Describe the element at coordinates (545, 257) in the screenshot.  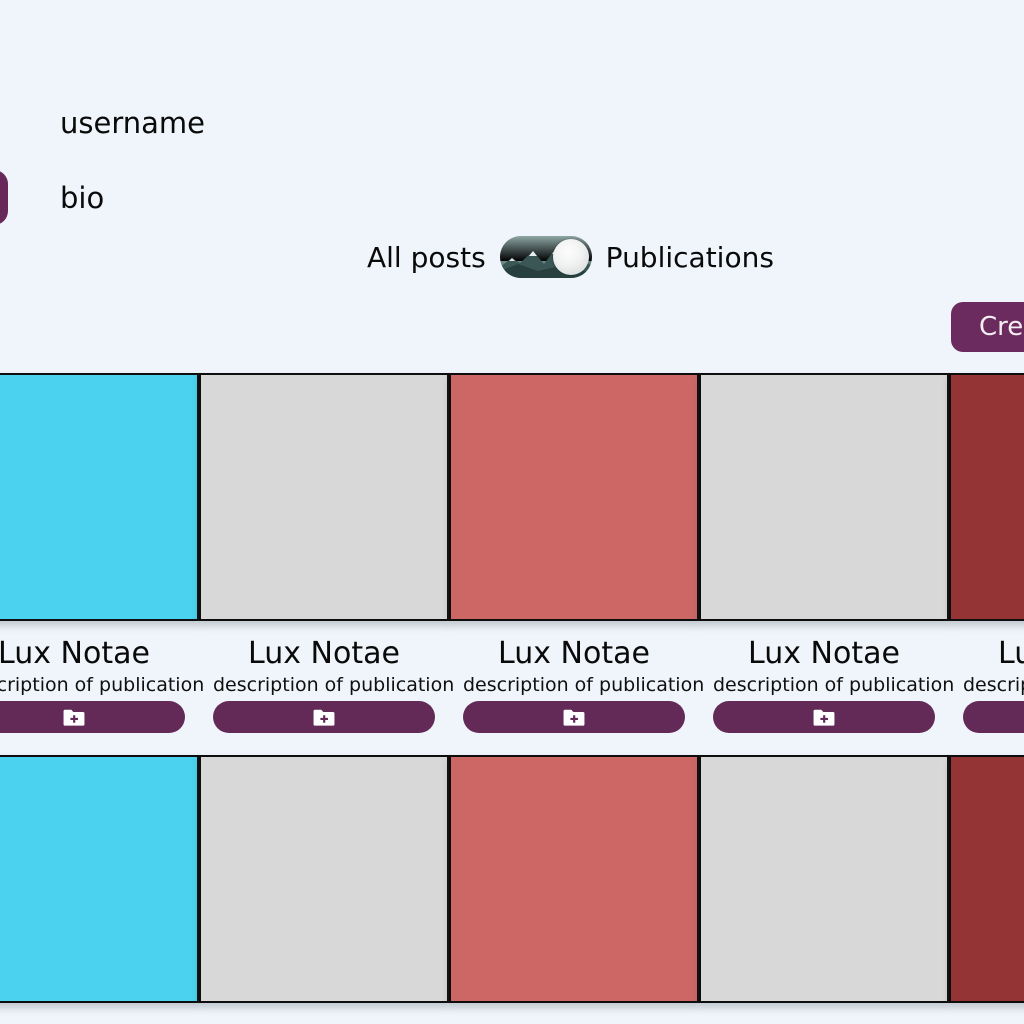
I see `posts-publications-toggle` at that location.